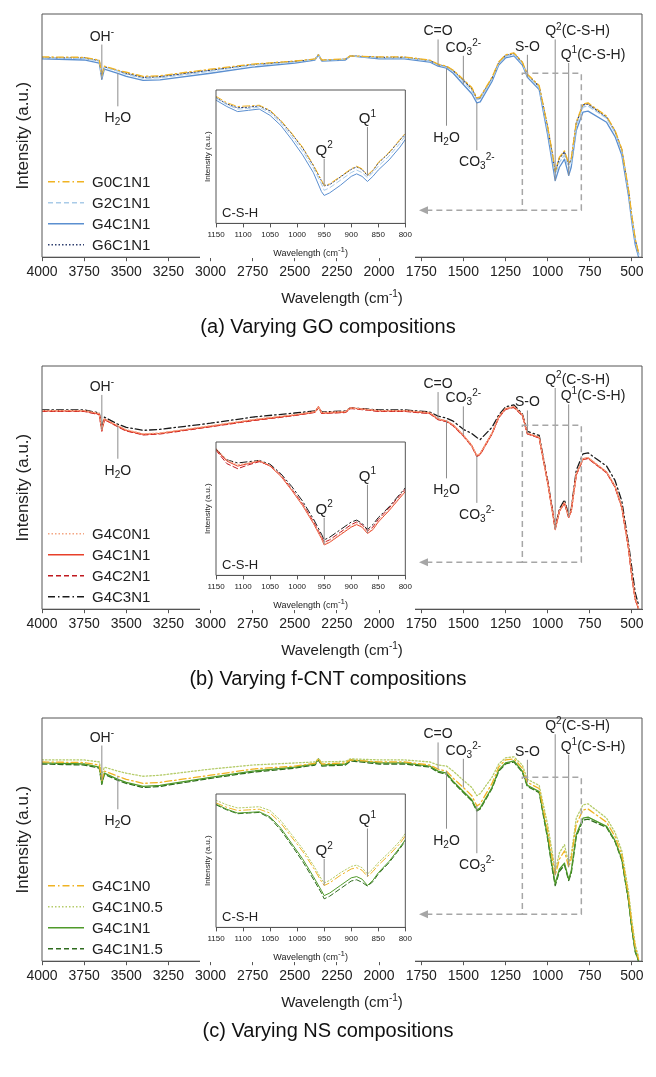 The width and height of the screenshot is (656, 1077). I want to click on legend-label: G4C1N1.5, so click(127, 948).